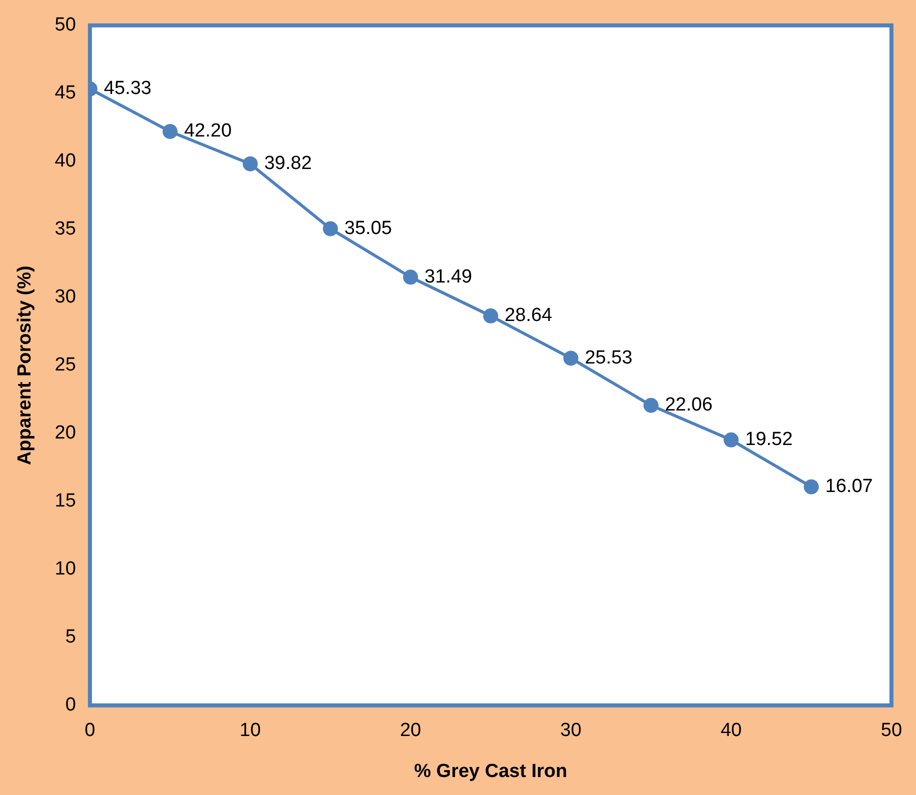  I want to click on y-axis-title: Apparent Porosity (%), so click(25, 366).